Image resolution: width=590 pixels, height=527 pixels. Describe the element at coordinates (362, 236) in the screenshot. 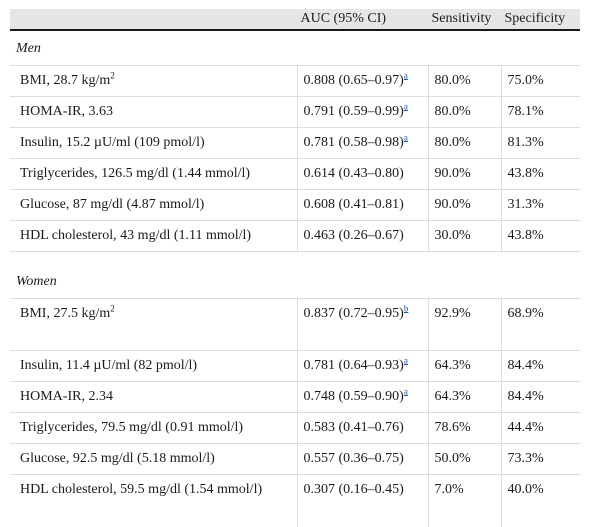

I see `auc-cell: 0.463 (0.26–0.67)` at that location.